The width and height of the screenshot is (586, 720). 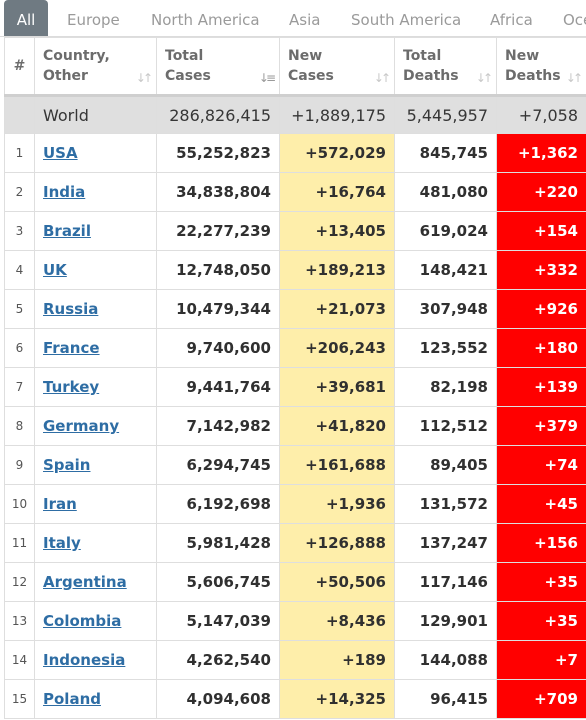 What do you see at coordinates (95, 231) in the screenshot?
I see `country-cell: Brazil` at bounding box center [95, 231].